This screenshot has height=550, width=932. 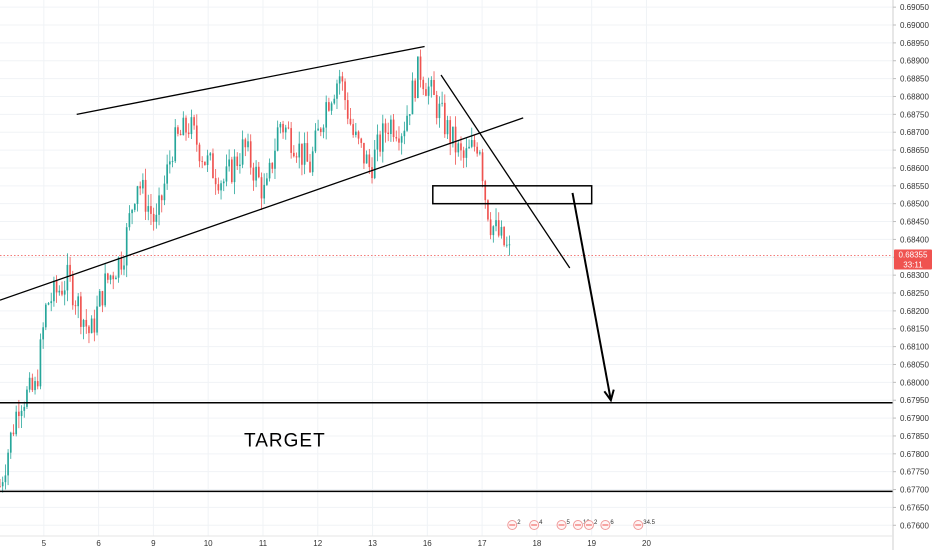 What do you see at coordinates (914, 329) in the screenshot?
I see `price-tick-label: 0.68150` at bounding box center [914, 329].